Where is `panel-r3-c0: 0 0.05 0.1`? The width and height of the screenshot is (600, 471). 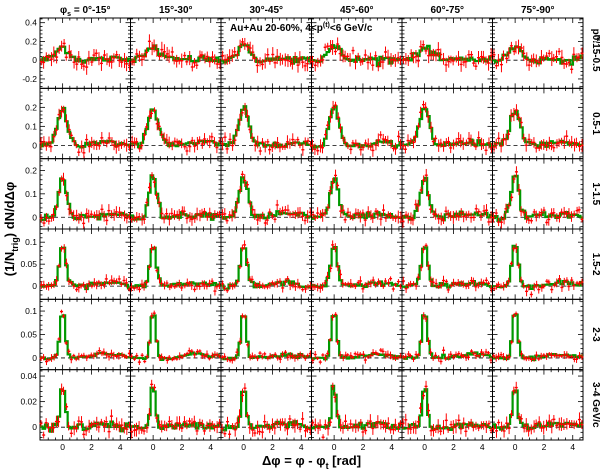 panel-r3-c0: 0 0.05 0.1 is located at coordinates (75, 264).